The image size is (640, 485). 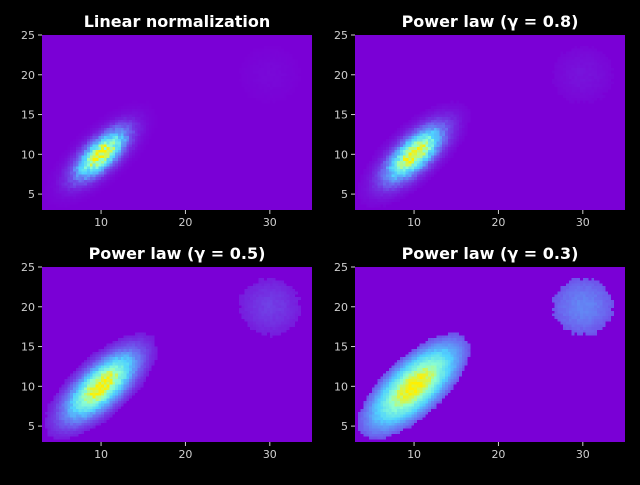 I want to click on panel-title: Power law (γ = 0.3), so click(x=490, y=253).